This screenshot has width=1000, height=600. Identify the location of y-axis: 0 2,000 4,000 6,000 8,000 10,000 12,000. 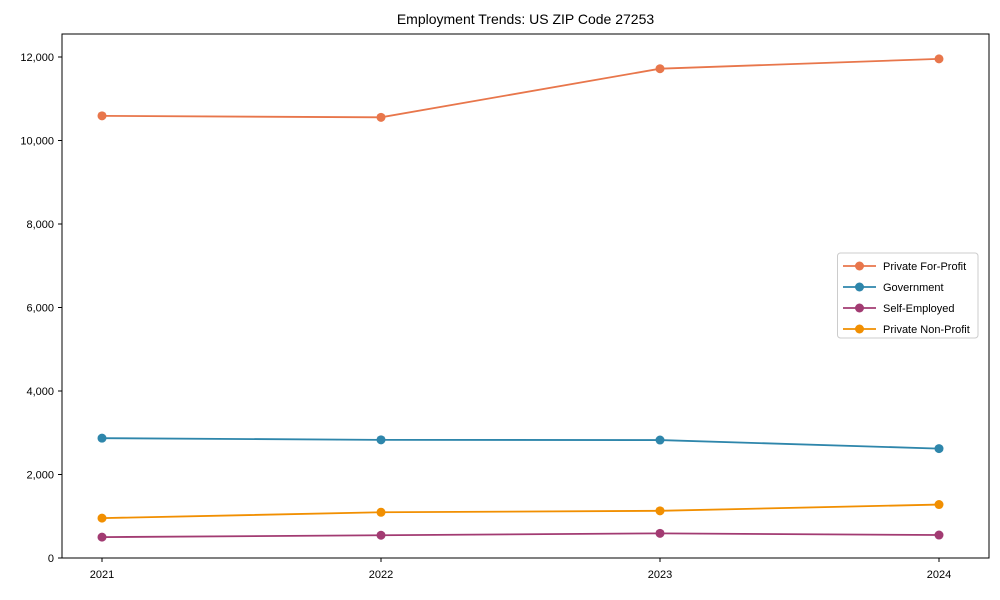
(41, 308).